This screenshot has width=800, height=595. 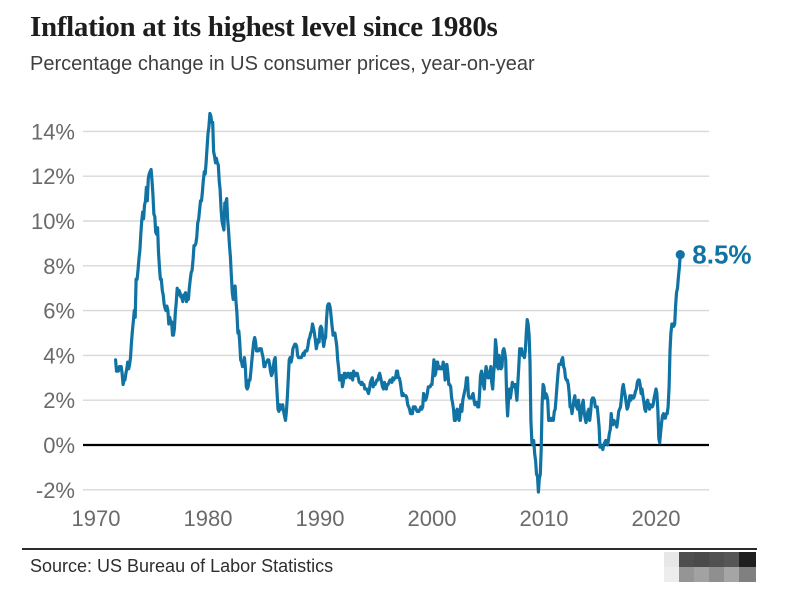 I want to click on y-tick-label: 8%, so click(x=59, y=266).